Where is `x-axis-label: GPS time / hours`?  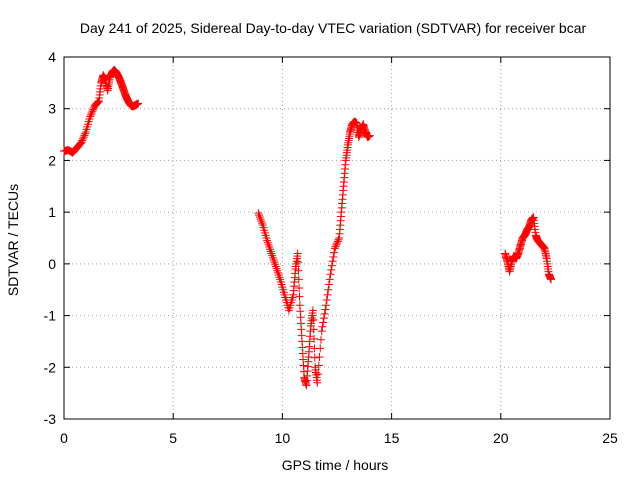
x-axis-label: GPS time / hours is located at coordinates (335, 465).